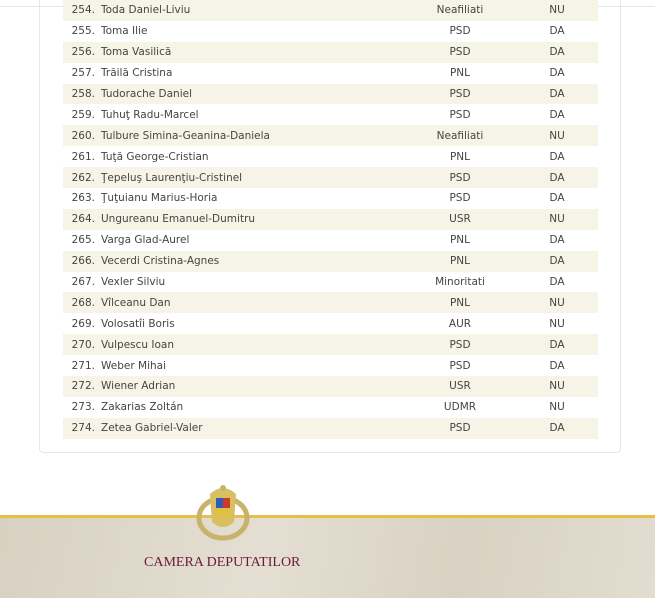  Describe the element at coordinates (142, 407) in the screenshot. I see `member-name: Zakarias Zoltán` at that location.